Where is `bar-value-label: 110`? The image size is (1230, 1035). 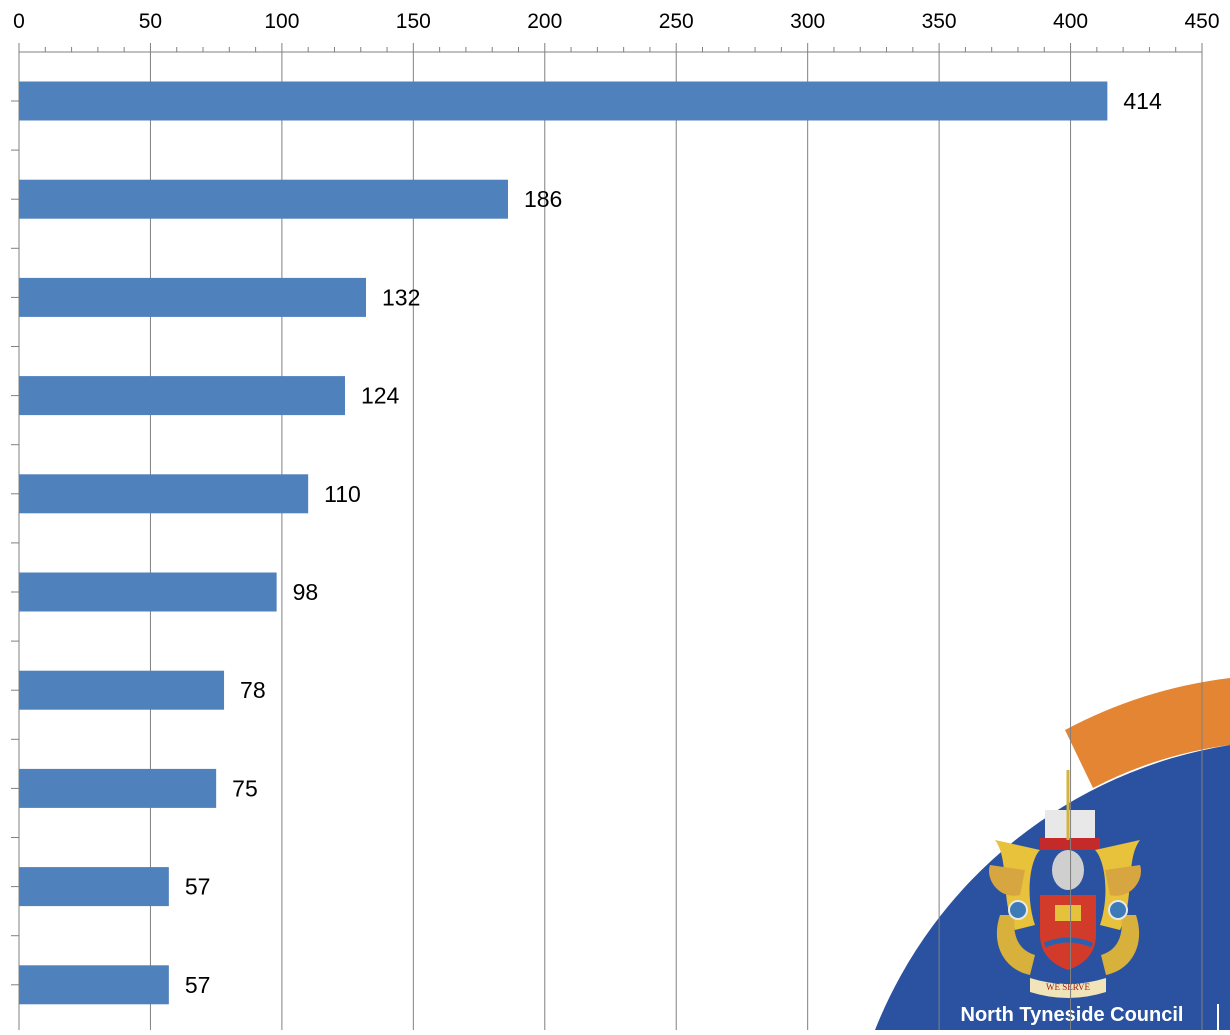 bar-value-label: 110 is located at coordinates (342, 494).